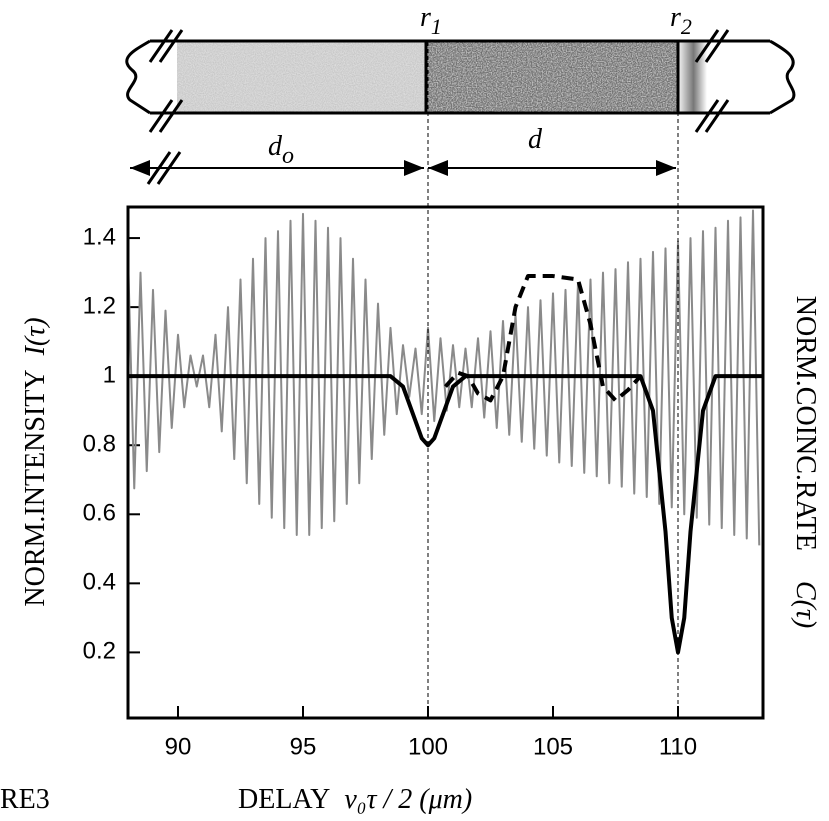 The width and height of the screenshot is (829, 821). Describe the element at coordinates (303, 746) in the screenshot. I see `x-tick-label: 95` at that location.